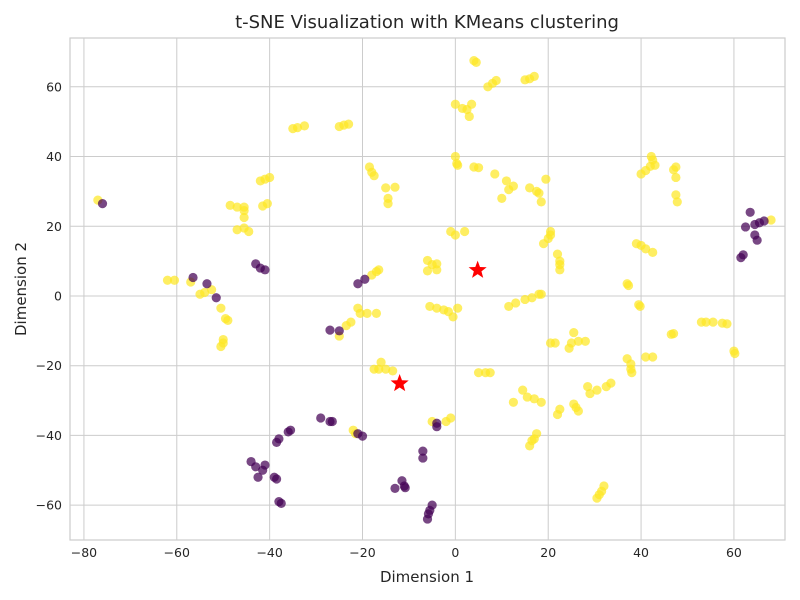 Image resolution: width=800 pixels, height=600 pixels. I want to click on y-axis-label: Dimension 2, so click(21, 289).